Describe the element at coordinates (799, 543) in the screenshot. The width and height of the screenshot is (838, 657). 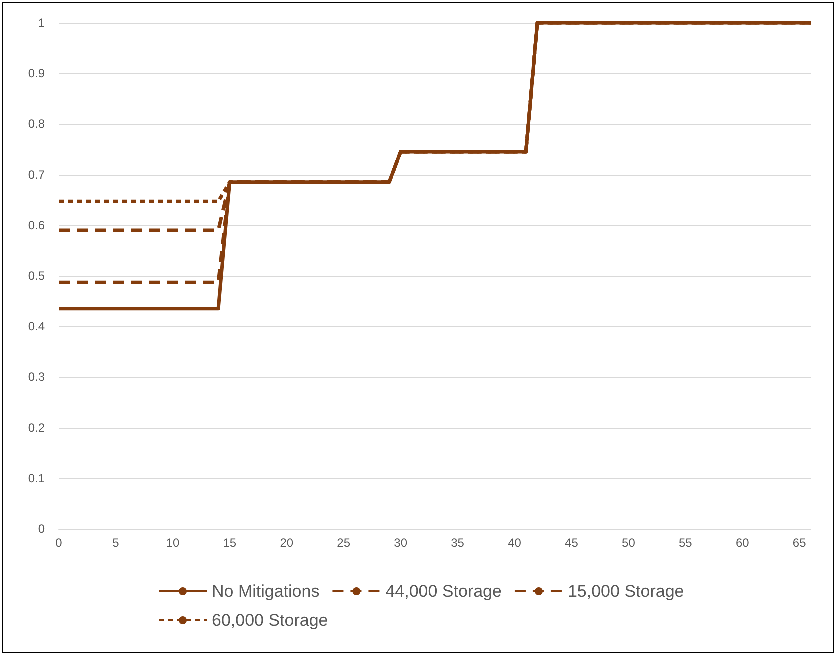
I see `x-tick-label: 65` at that location.